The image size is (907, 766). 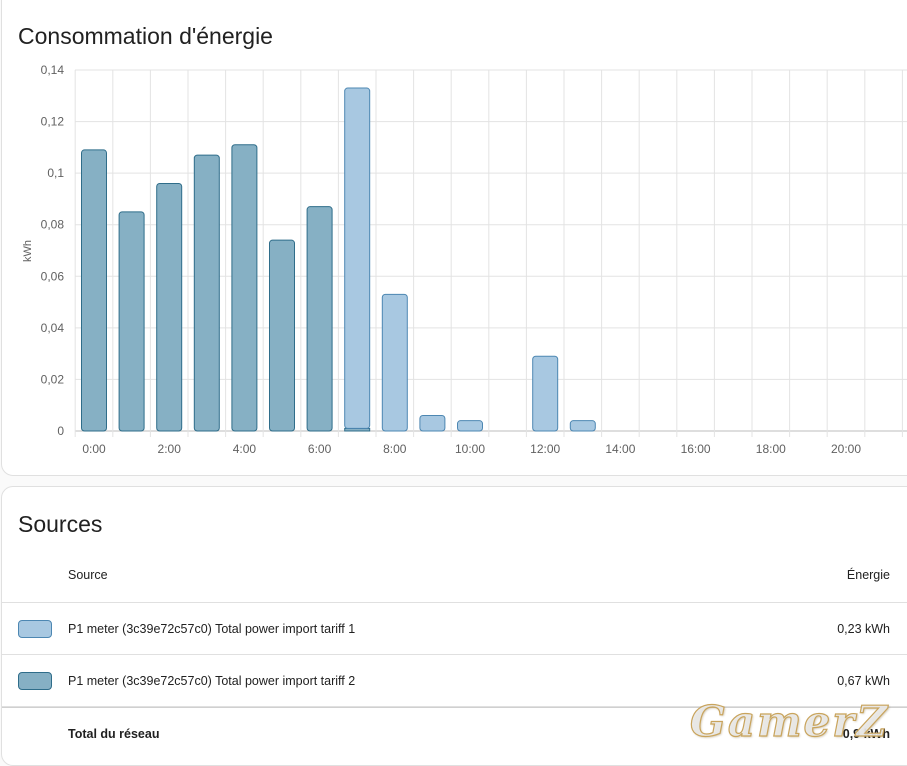 What do you see at coordinates (395, 449) in the screenshot?
I see `x-tick-label: 8:00` at bounding box center [395, 449].